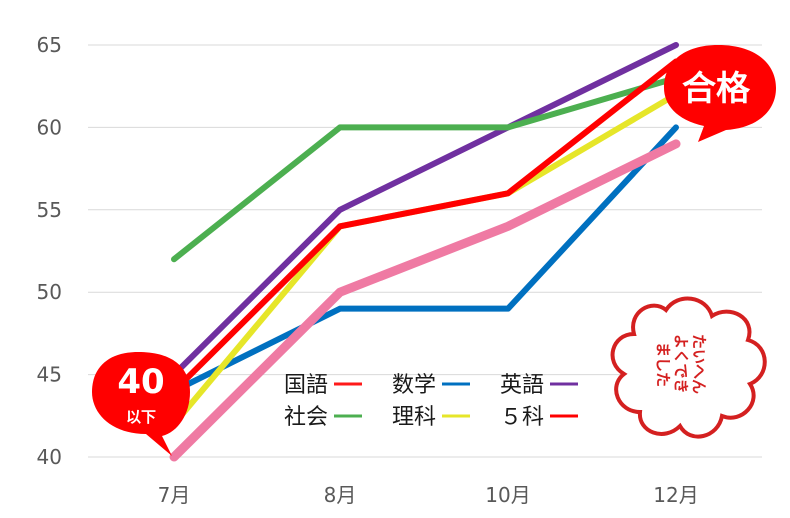 The image size is (790, 518). Describe the element at coordinates (428, 495) in the screenshot. I see `x-axis-ticks: 7月 8月 10月 12月` at that location.